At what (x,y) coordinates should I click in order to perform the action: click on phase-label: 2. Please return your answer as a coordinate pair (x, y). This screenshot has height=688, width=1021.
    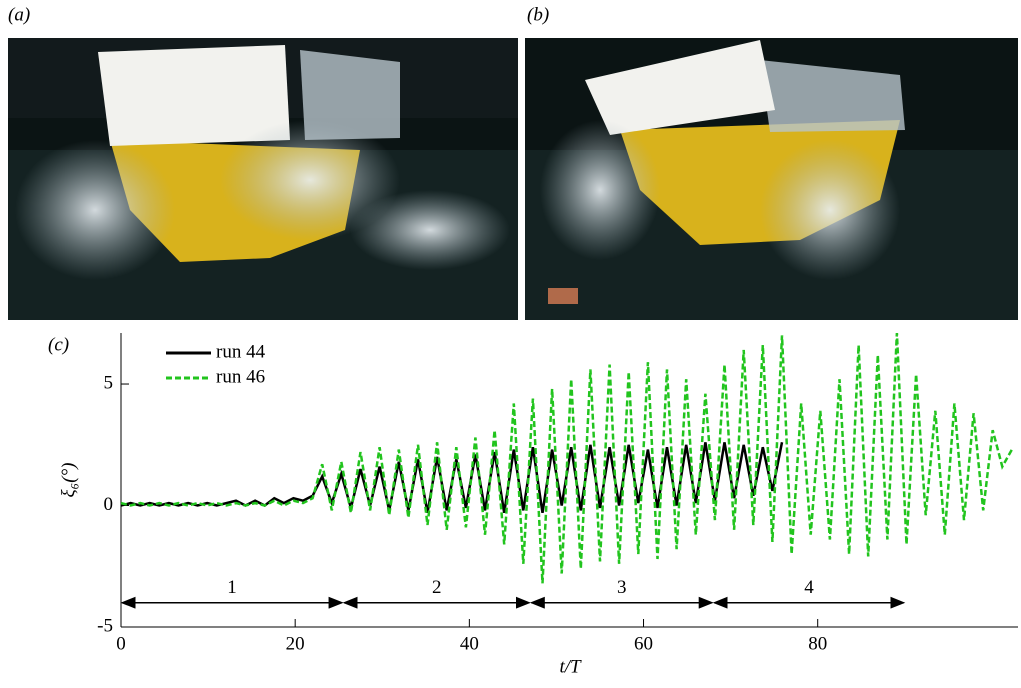
    Looking at the image, I should click on (437, 587).